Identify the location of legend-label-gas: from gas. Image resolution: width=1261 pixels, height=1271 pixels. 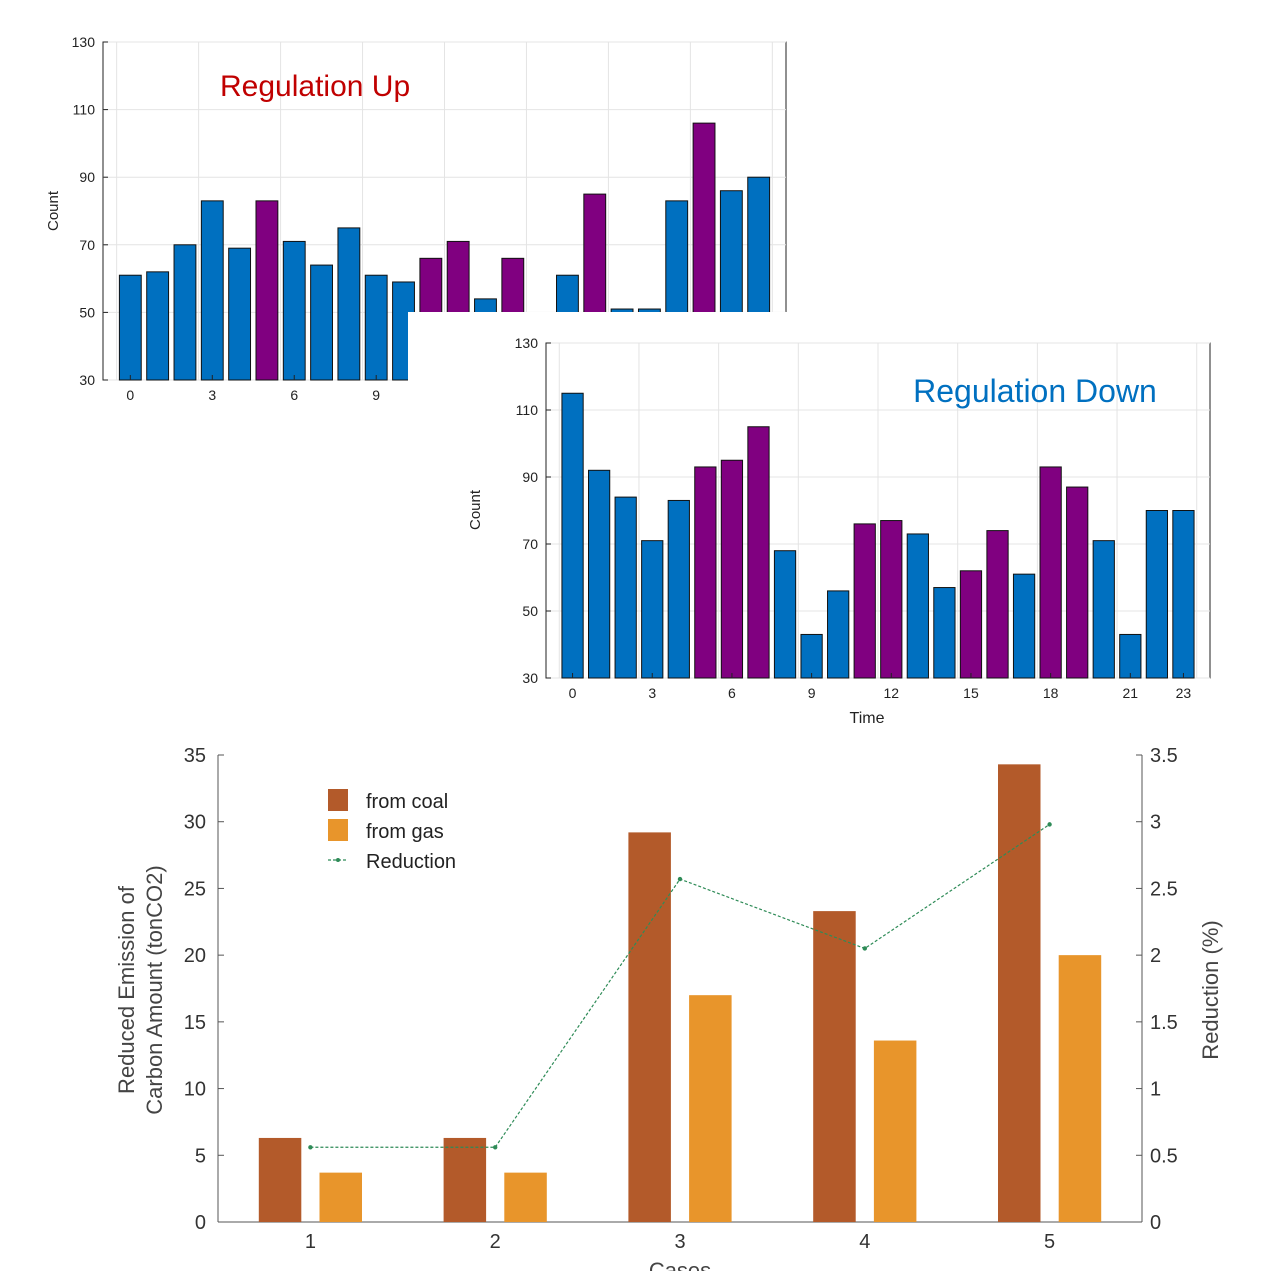
(405, 832).